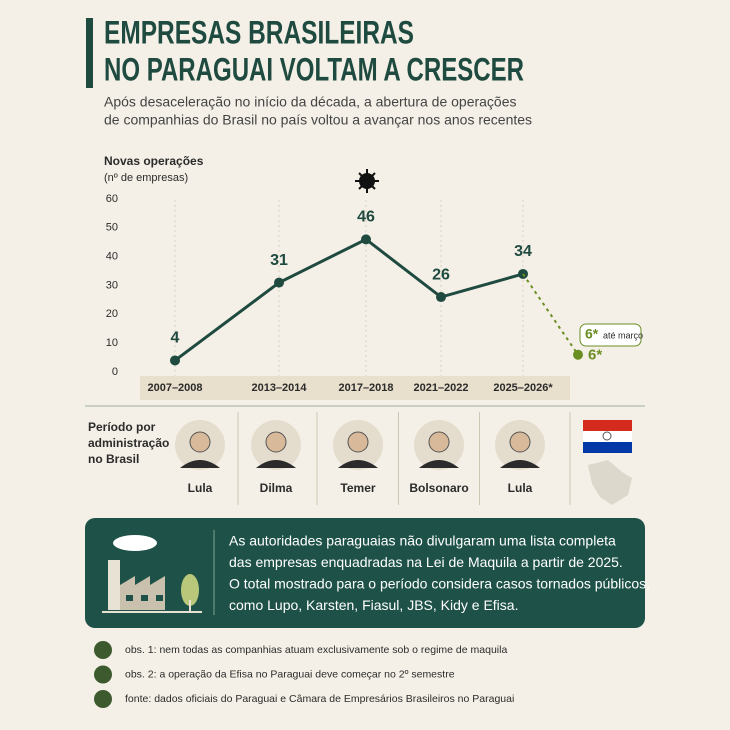 The image size is (730, 730). Describe the element at coordinates (259, 32) in the screenshot. I see `title: EMPRESAS BRASILEIRAS` at that location.